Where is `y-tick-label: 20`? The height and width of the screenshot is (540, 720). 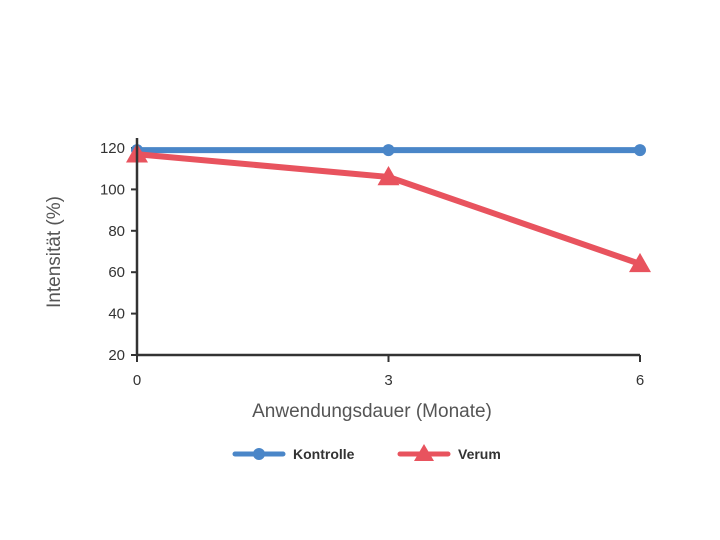 y-tick-label: 20 is located at coordinates (116, 355).